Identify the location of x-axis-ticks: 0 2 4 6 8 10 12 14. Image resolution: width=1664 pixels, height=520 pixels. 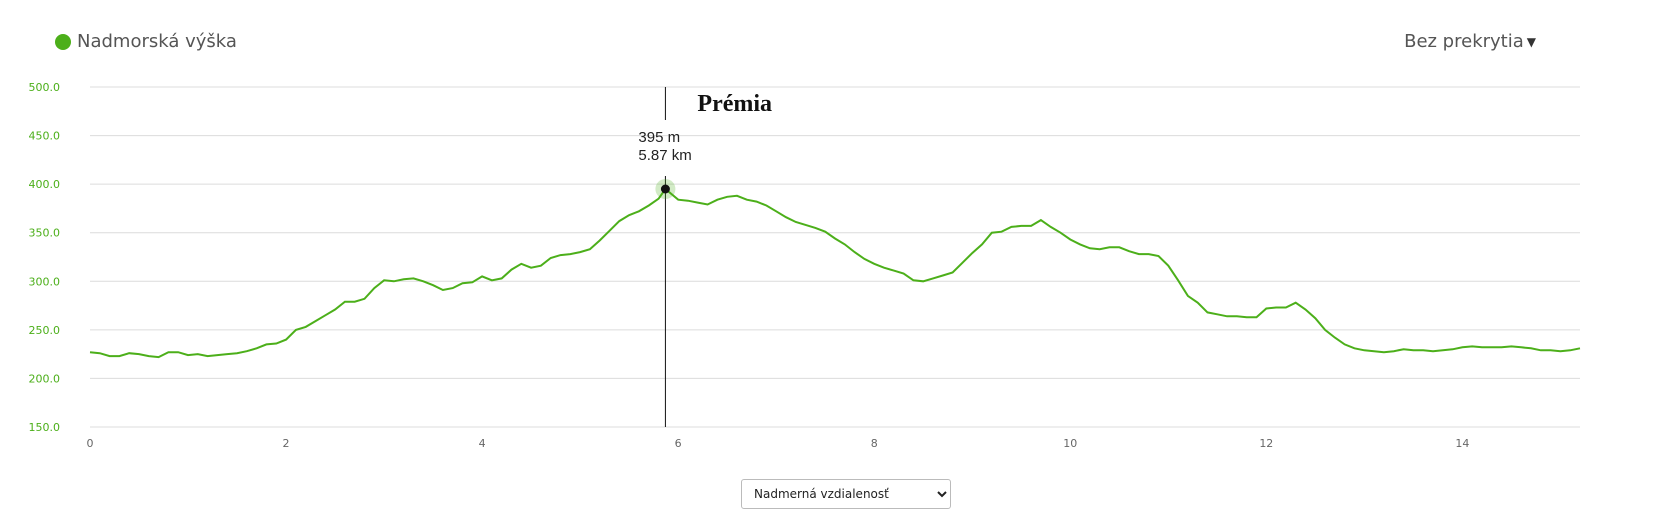
(778, 443).